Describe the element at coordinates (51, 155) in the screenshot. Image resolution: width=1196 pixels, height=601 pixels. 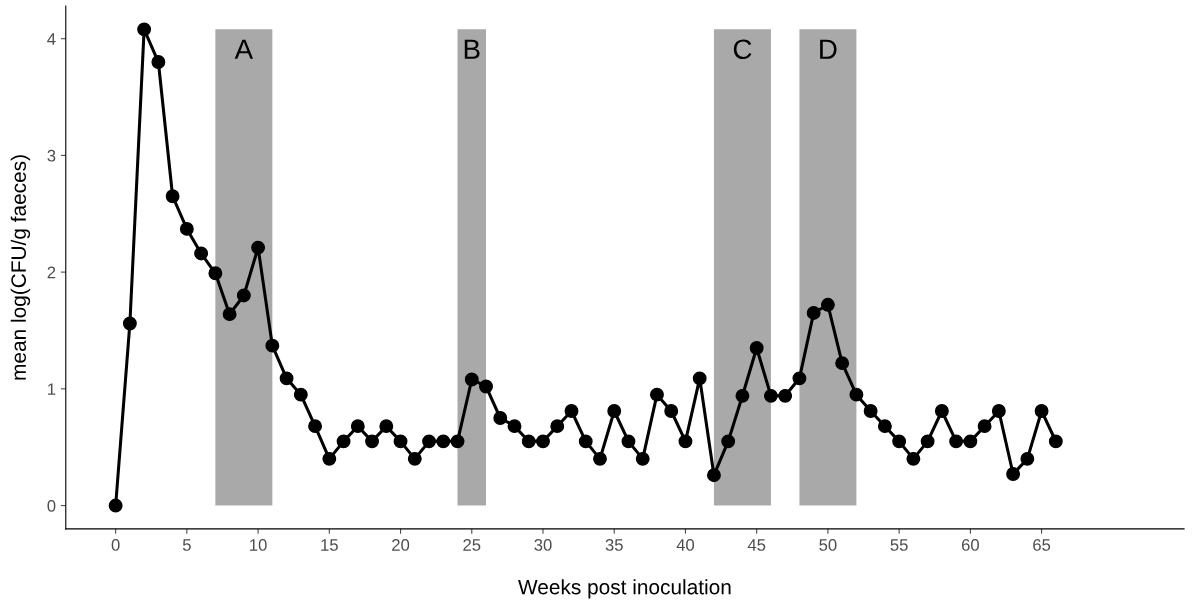
I see `y-tick-label: 3` at that location.